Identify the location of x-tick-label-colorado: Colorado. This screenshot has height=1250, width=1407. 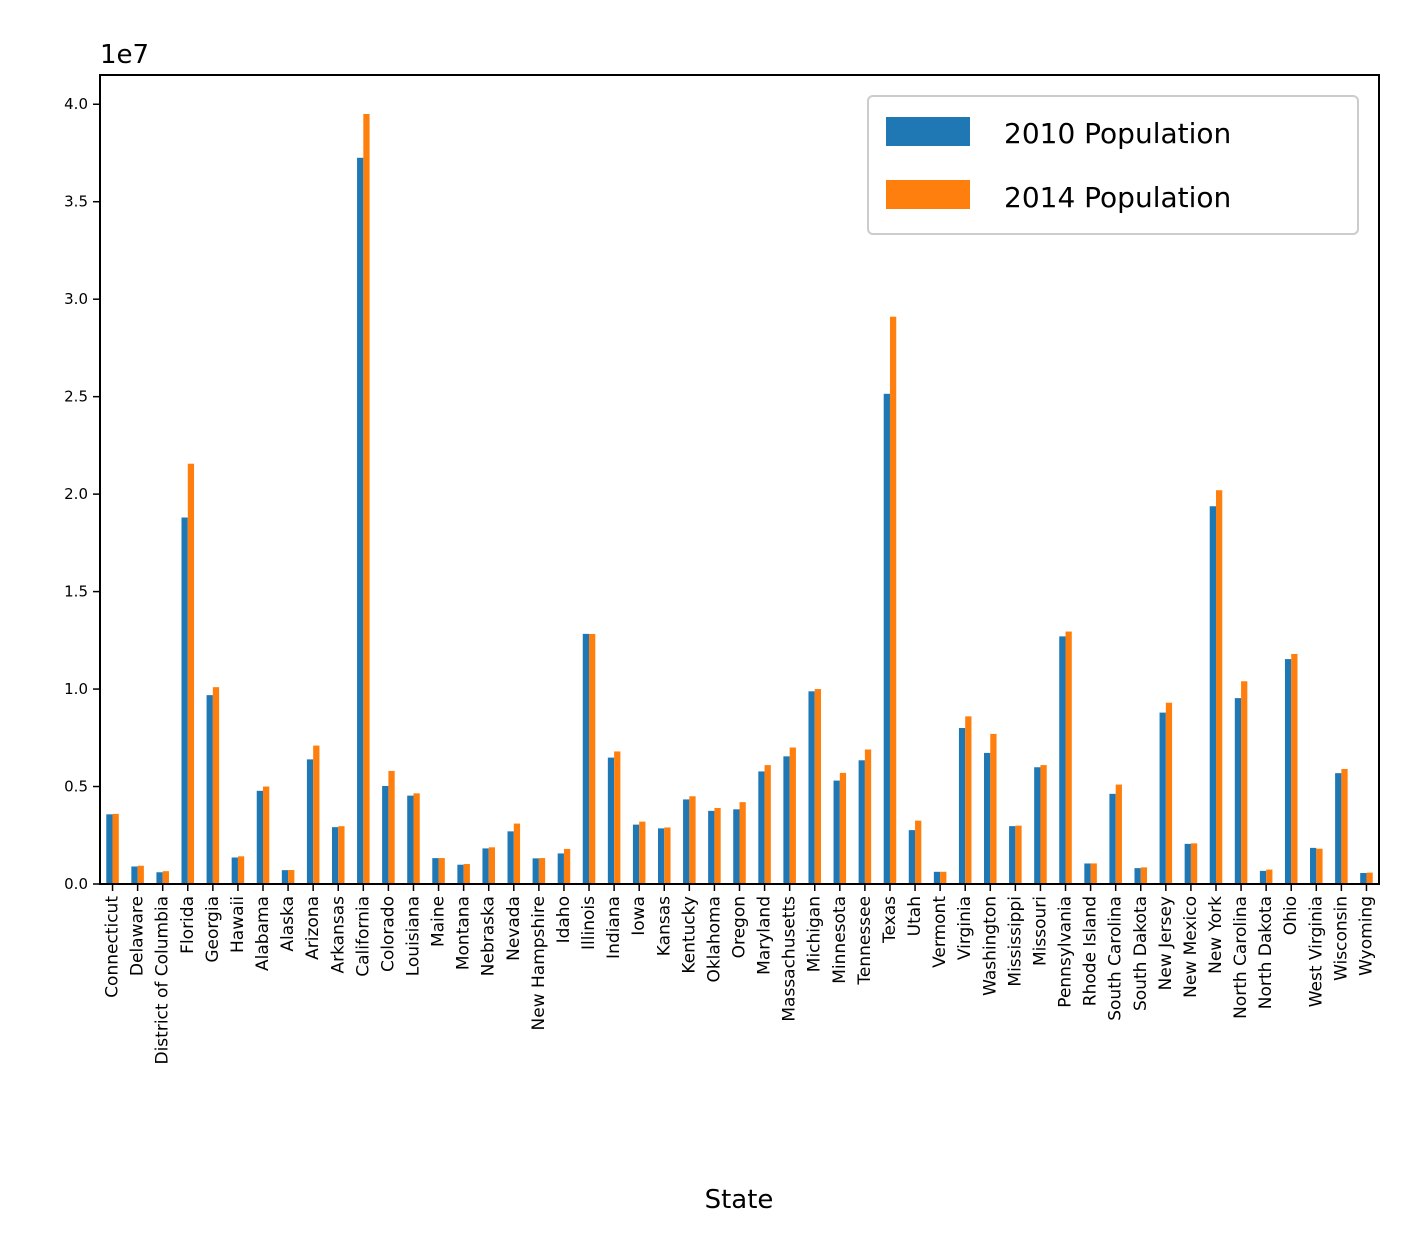
(388, 934).